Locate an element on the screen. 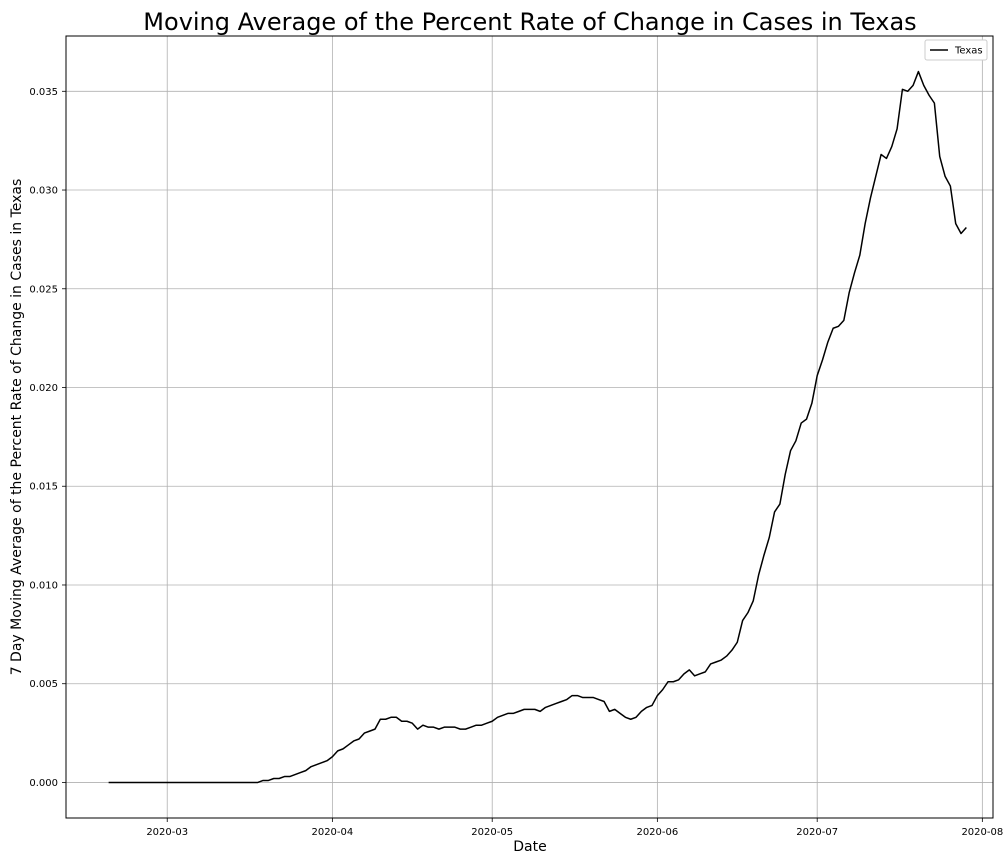 The height and width of the screenshot is (864, 1008). x-tick-label: 2020-06 is located at coordinates (657, 832).